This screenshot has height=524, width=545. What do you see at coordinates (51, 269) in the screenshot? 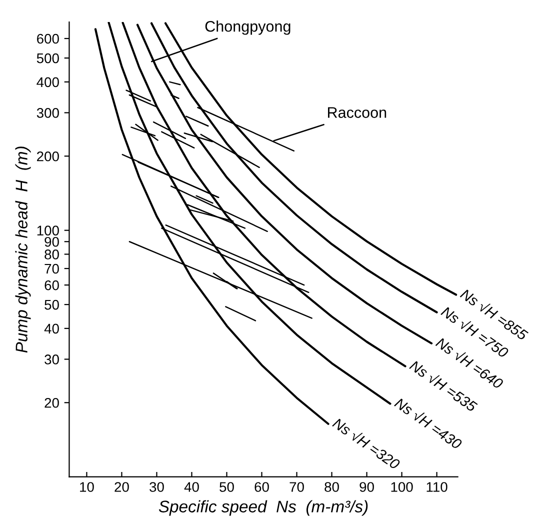
I see `y-tick-label: 70` at bounding box center [51, 269].